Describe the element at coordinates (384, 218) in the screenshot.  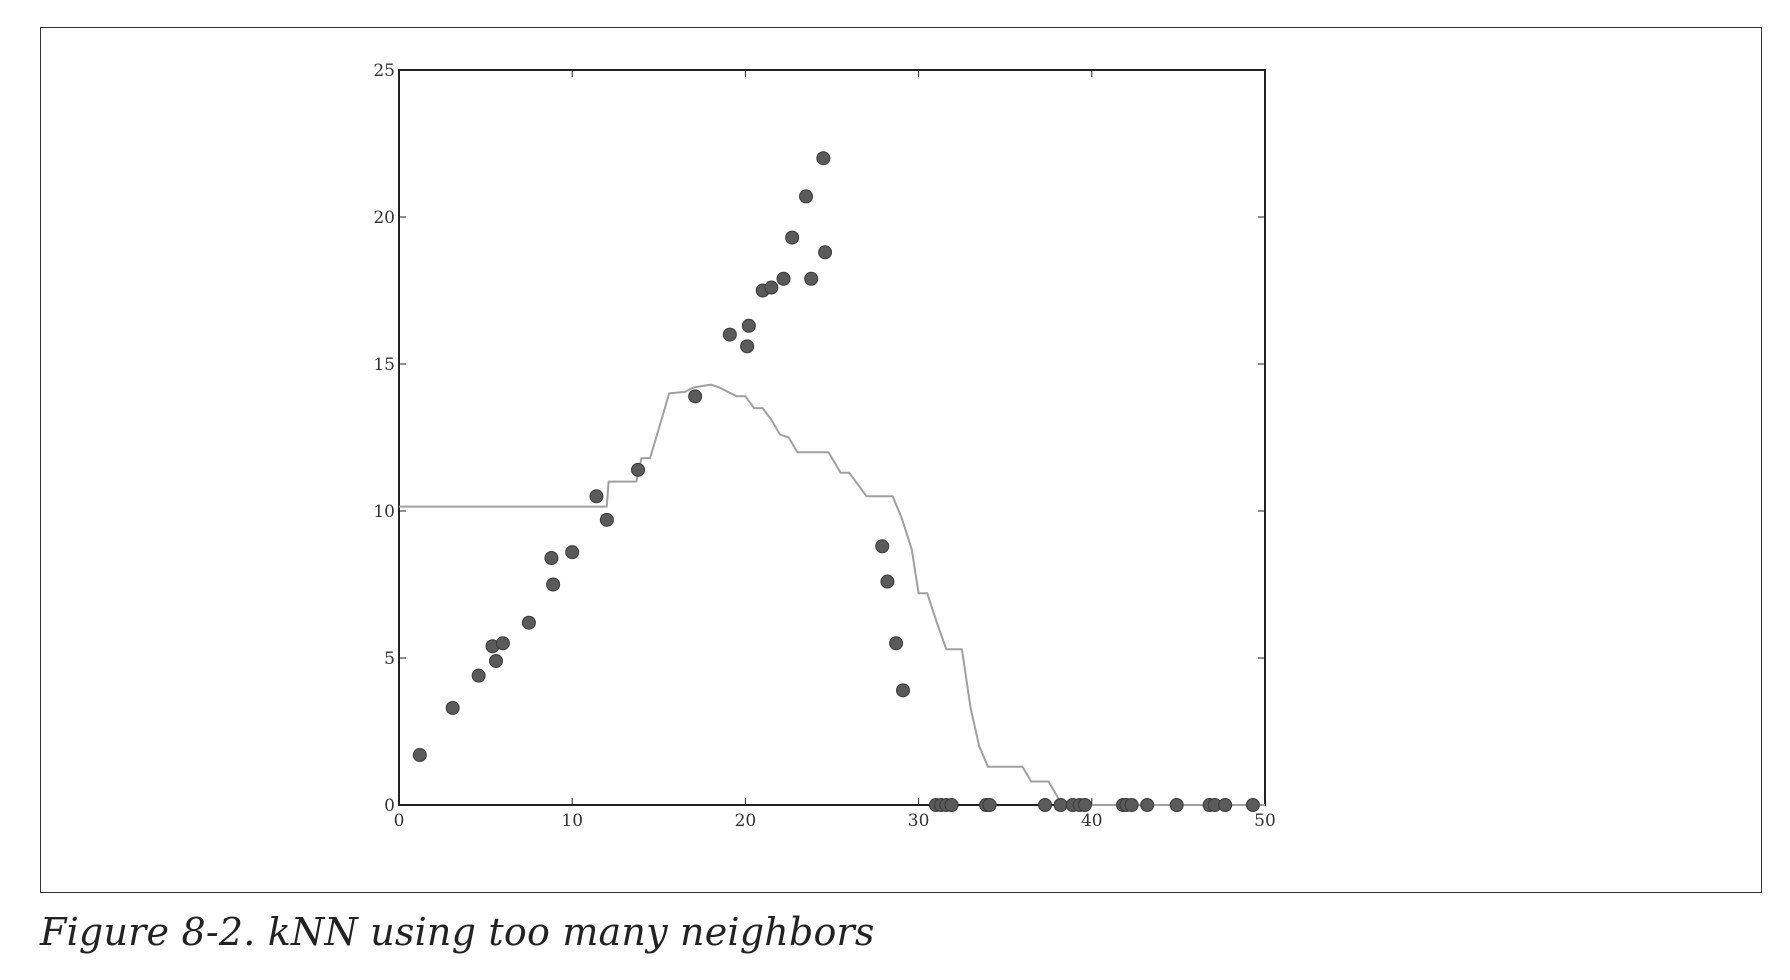
I see `y-tick-label: 20` at that location.